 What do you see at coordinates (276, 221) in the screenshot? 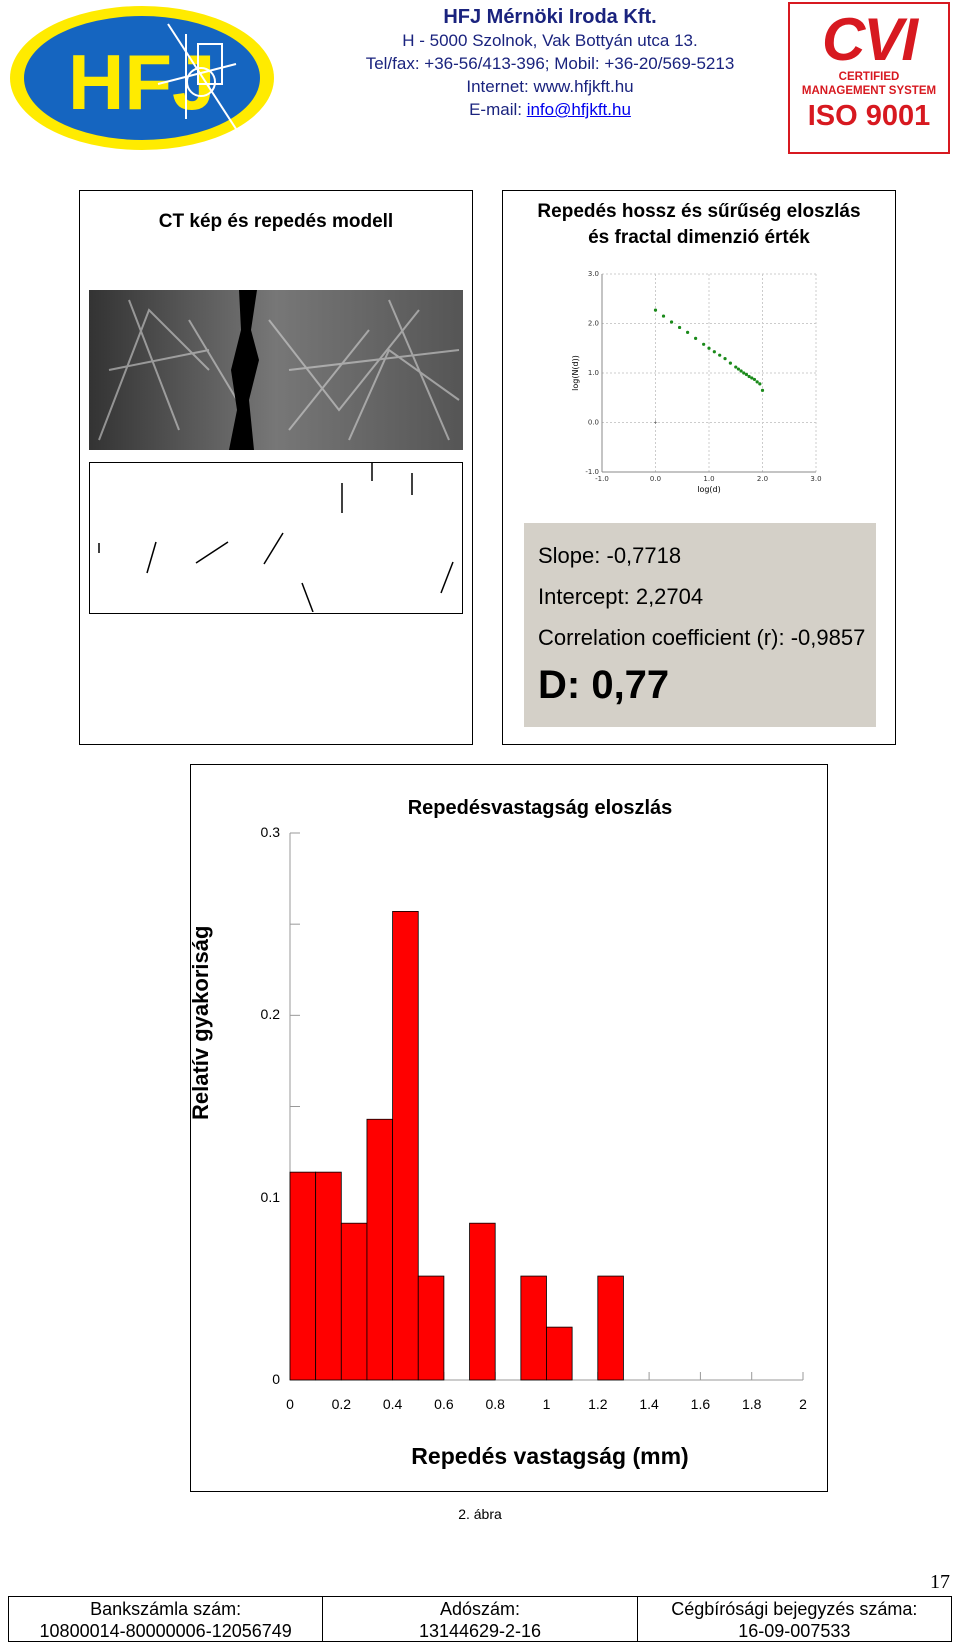
I see `ct-panel-title: CT kép és repedés modell` at bounding box center [276, 221].